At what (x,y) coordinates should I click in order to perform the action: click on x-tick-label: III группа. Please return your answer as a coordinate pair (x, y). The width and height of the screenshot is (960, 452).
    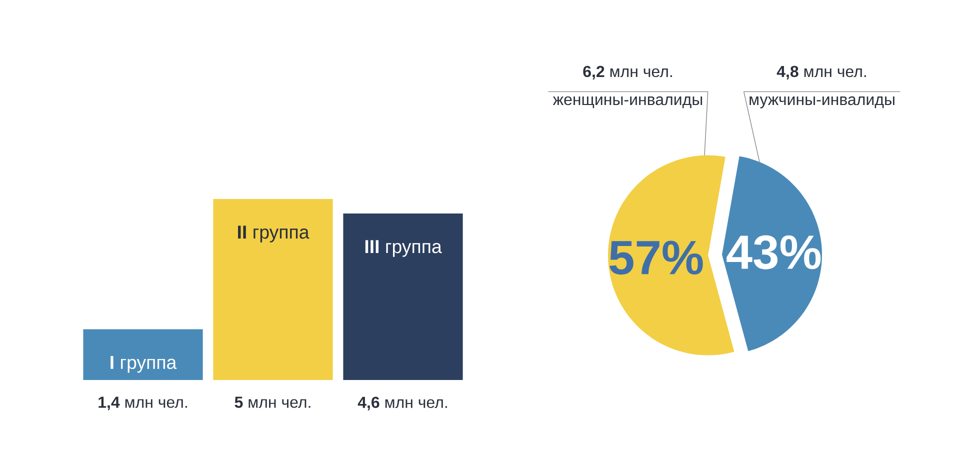
    Looking at the image, I should click on (403, 248).